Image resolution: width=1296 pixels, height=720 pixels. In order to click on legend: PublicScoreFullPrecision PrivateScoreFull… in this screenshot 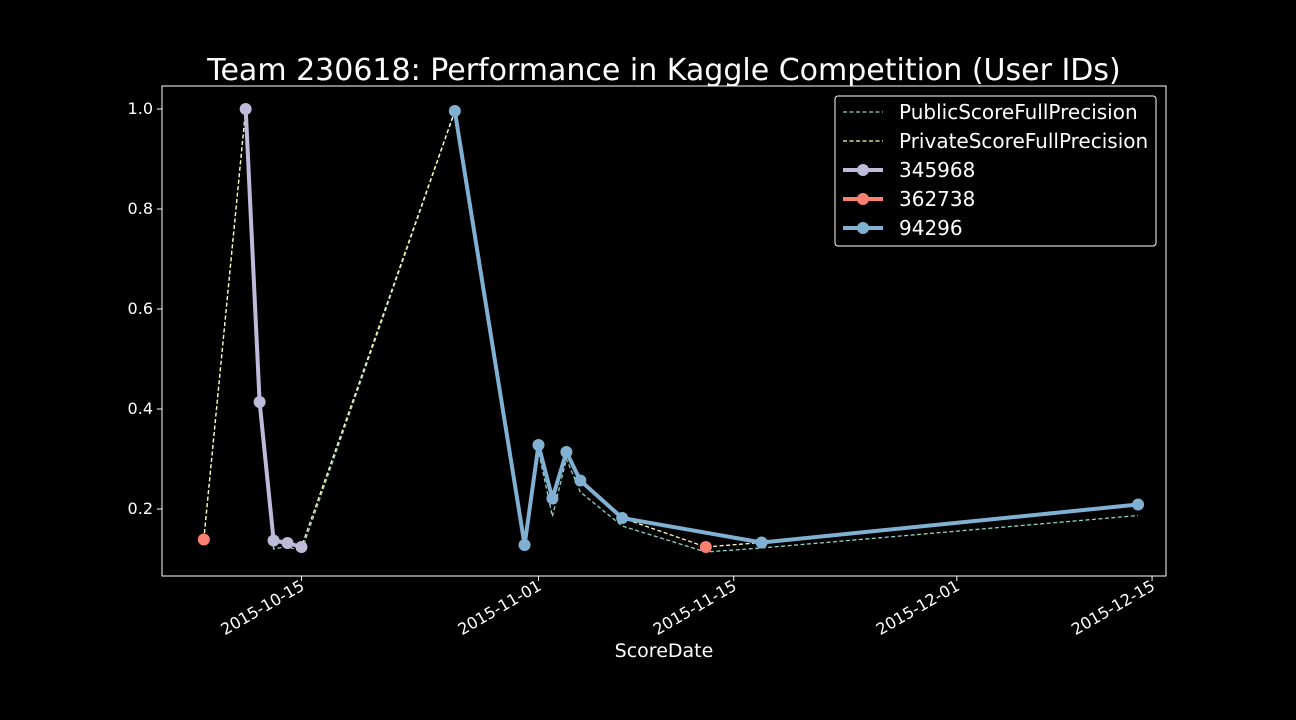, I will do `click(995, 171)`.